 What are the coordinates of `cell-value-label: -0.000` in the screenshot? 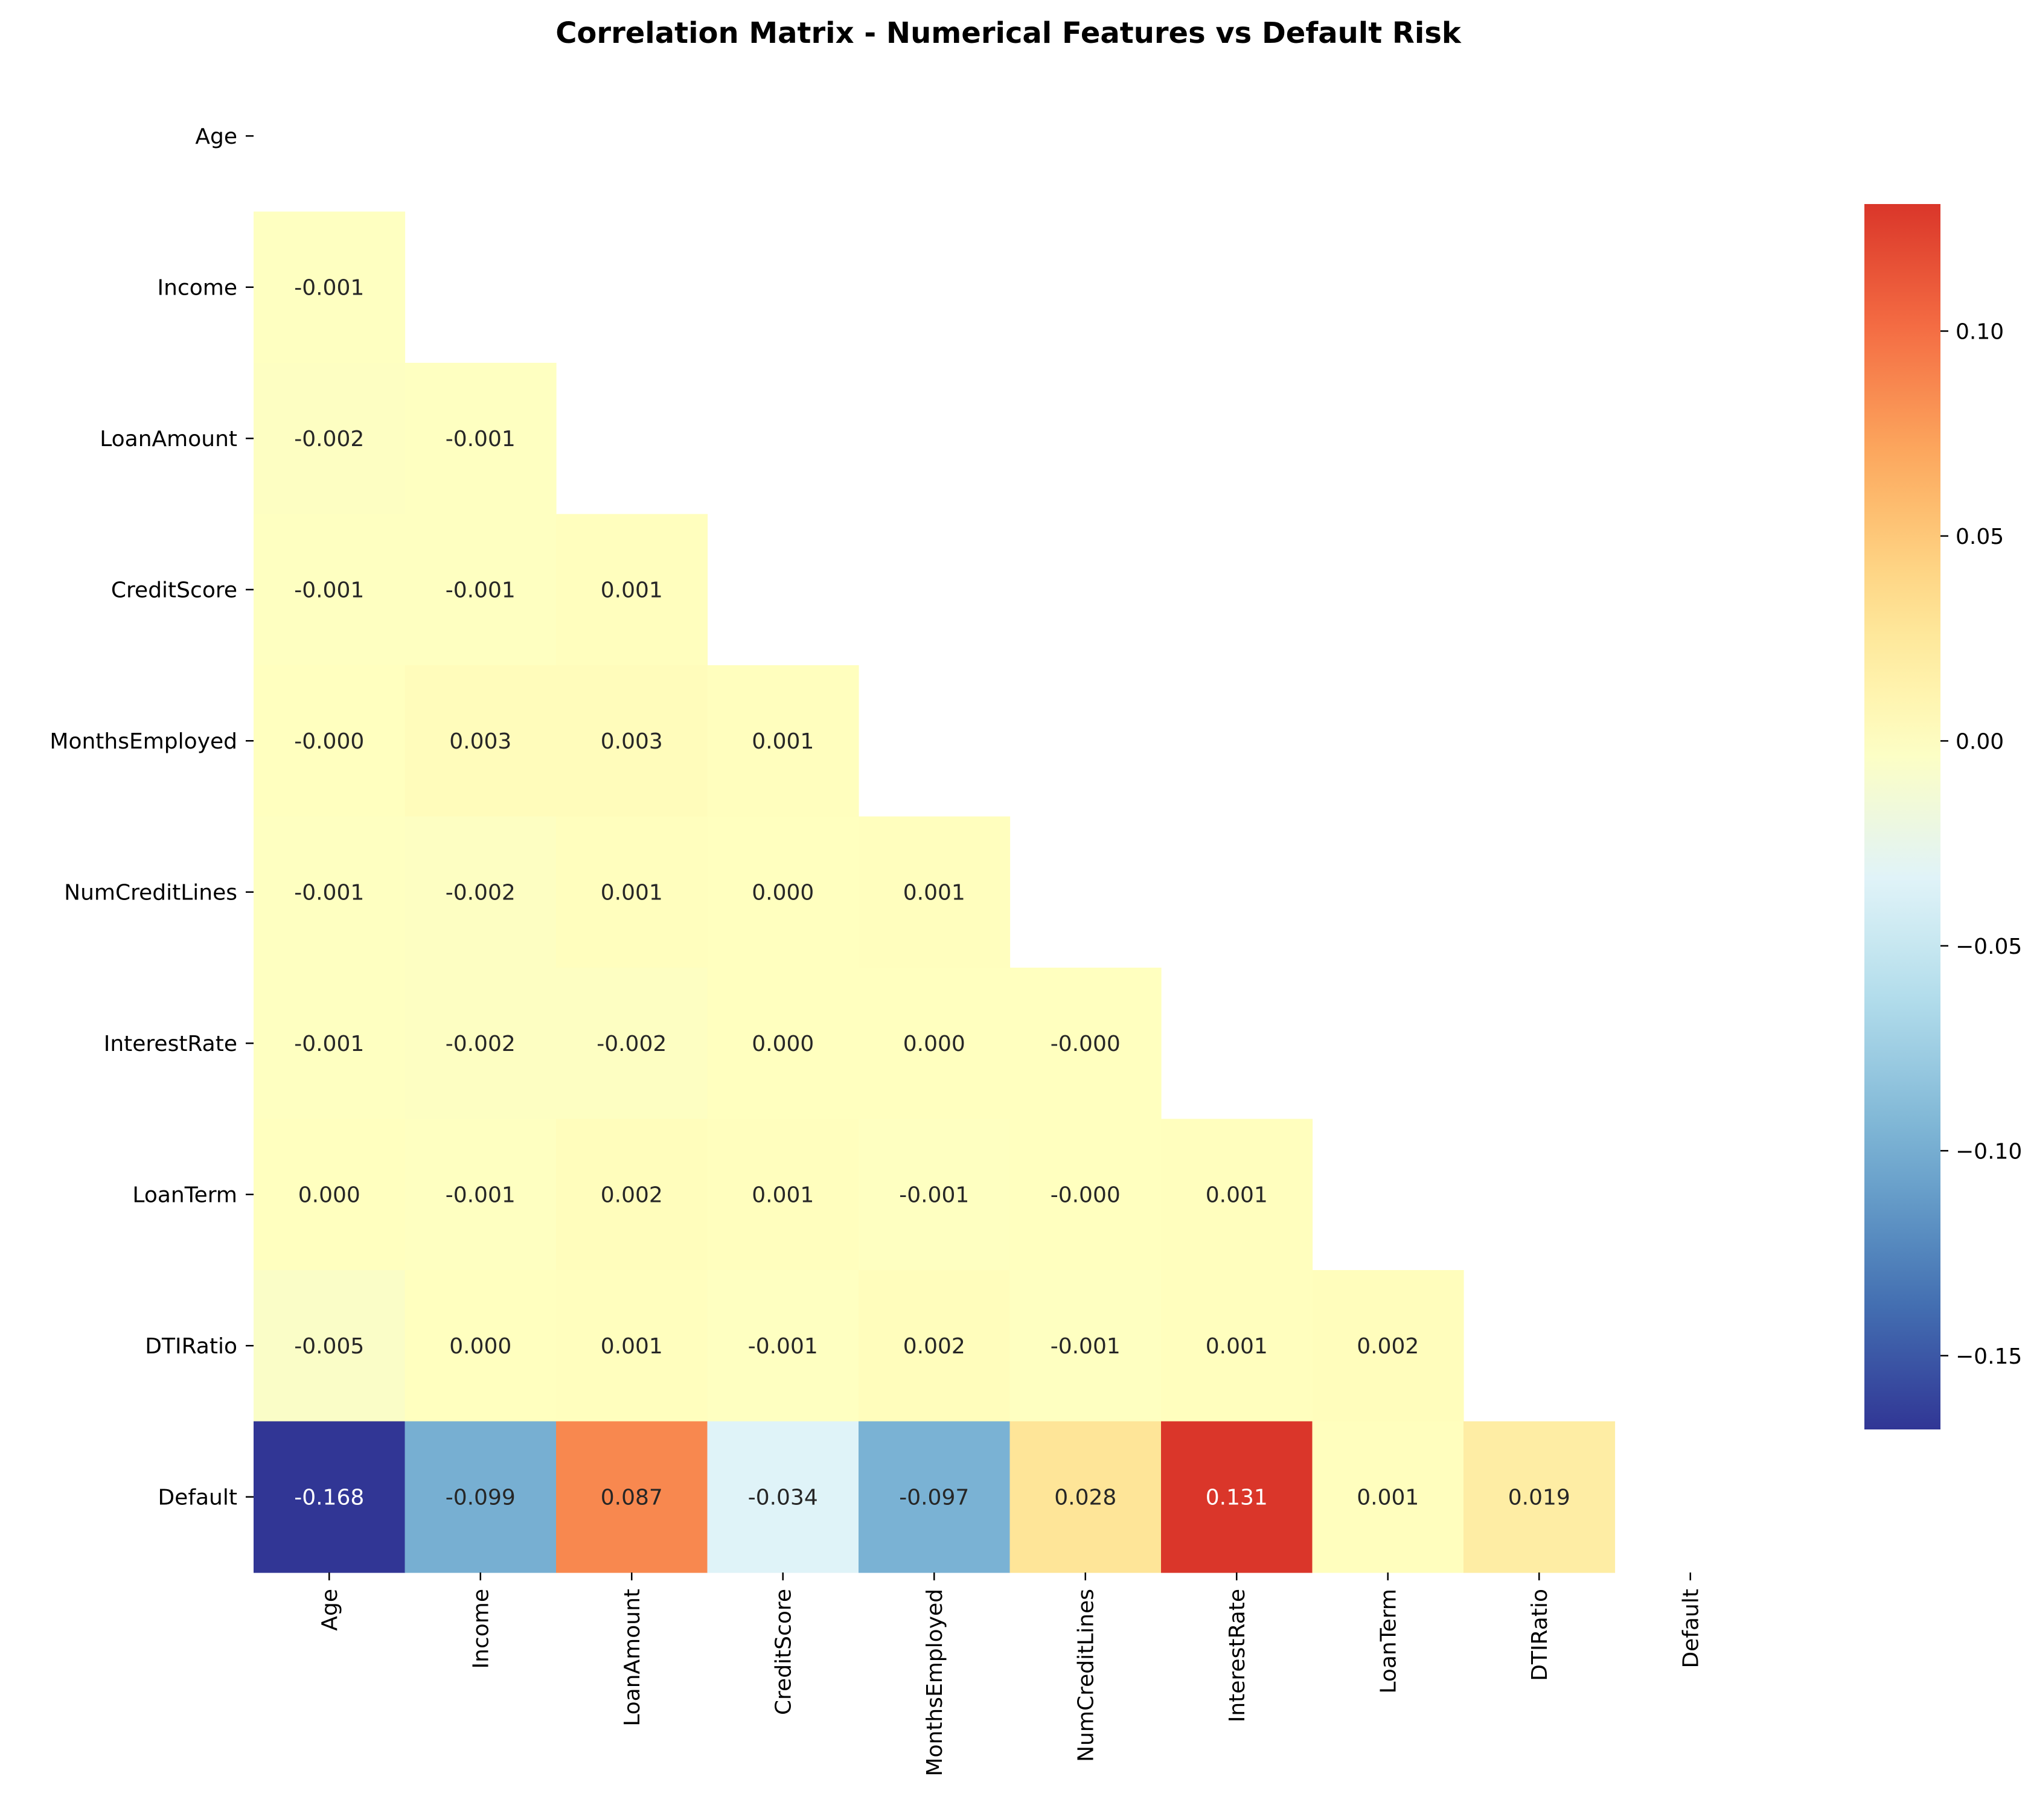 It's located at (1086, 1044).